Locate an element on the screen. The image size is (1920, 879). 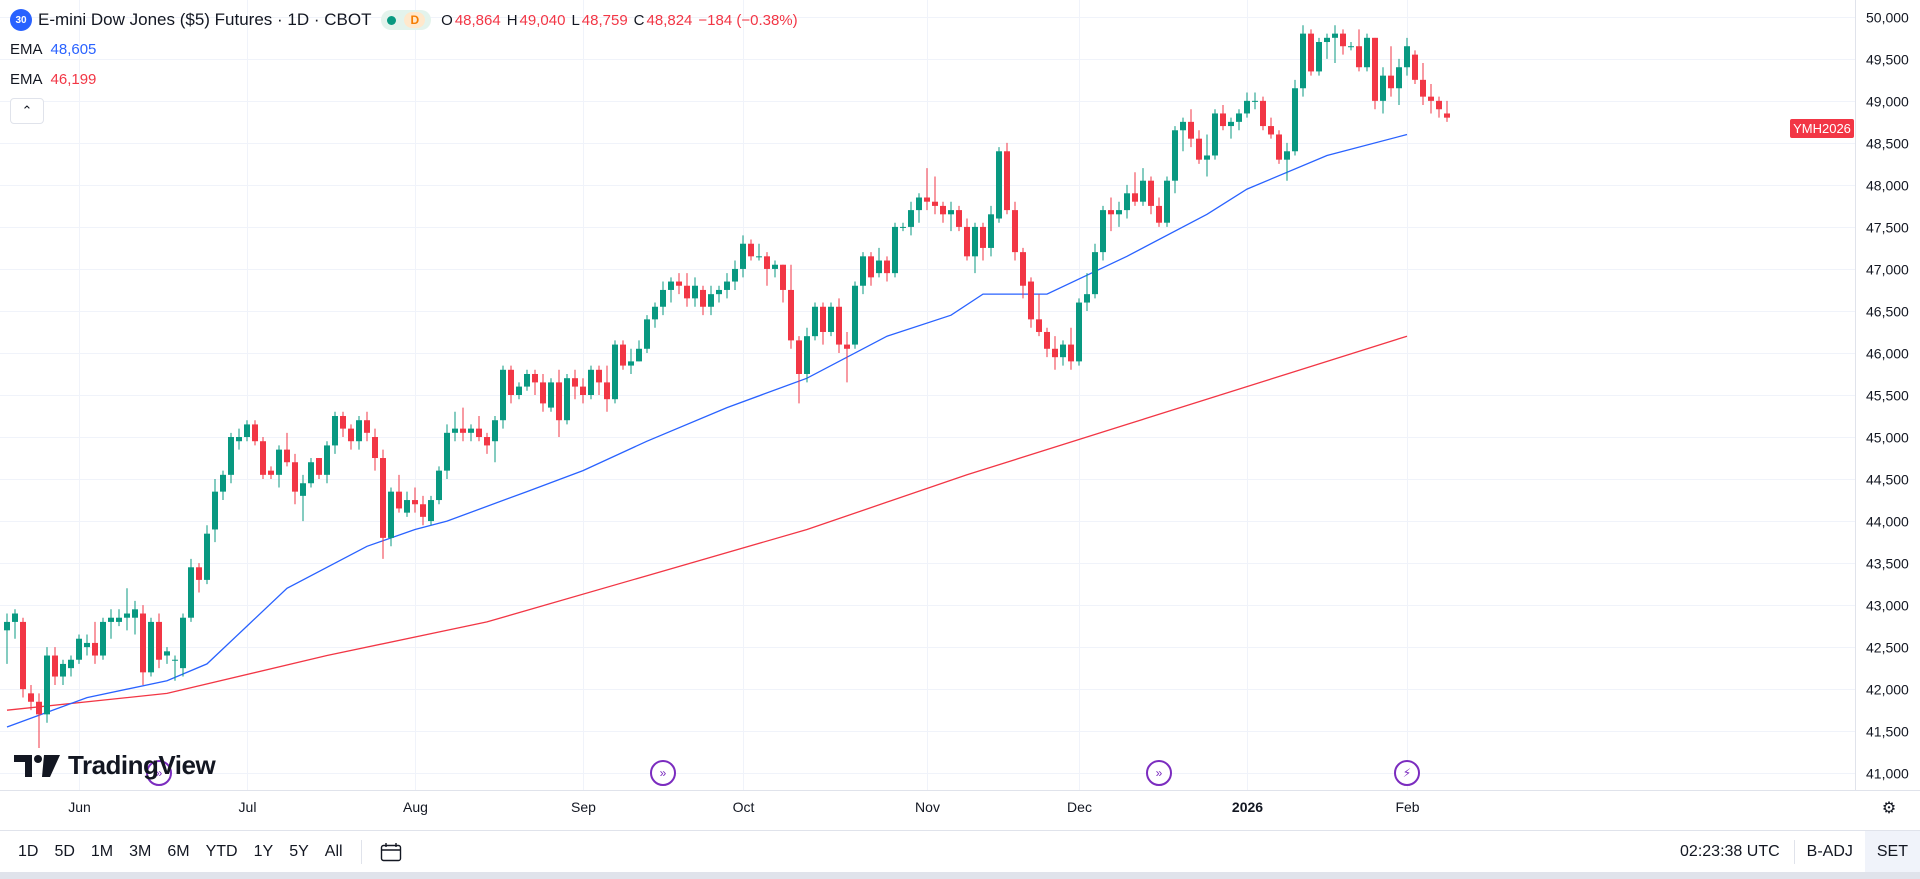
time-axis: Jun Jul Aug Sep Oct Nov Dec 2026 Feb is located at coordinates (744, 807).